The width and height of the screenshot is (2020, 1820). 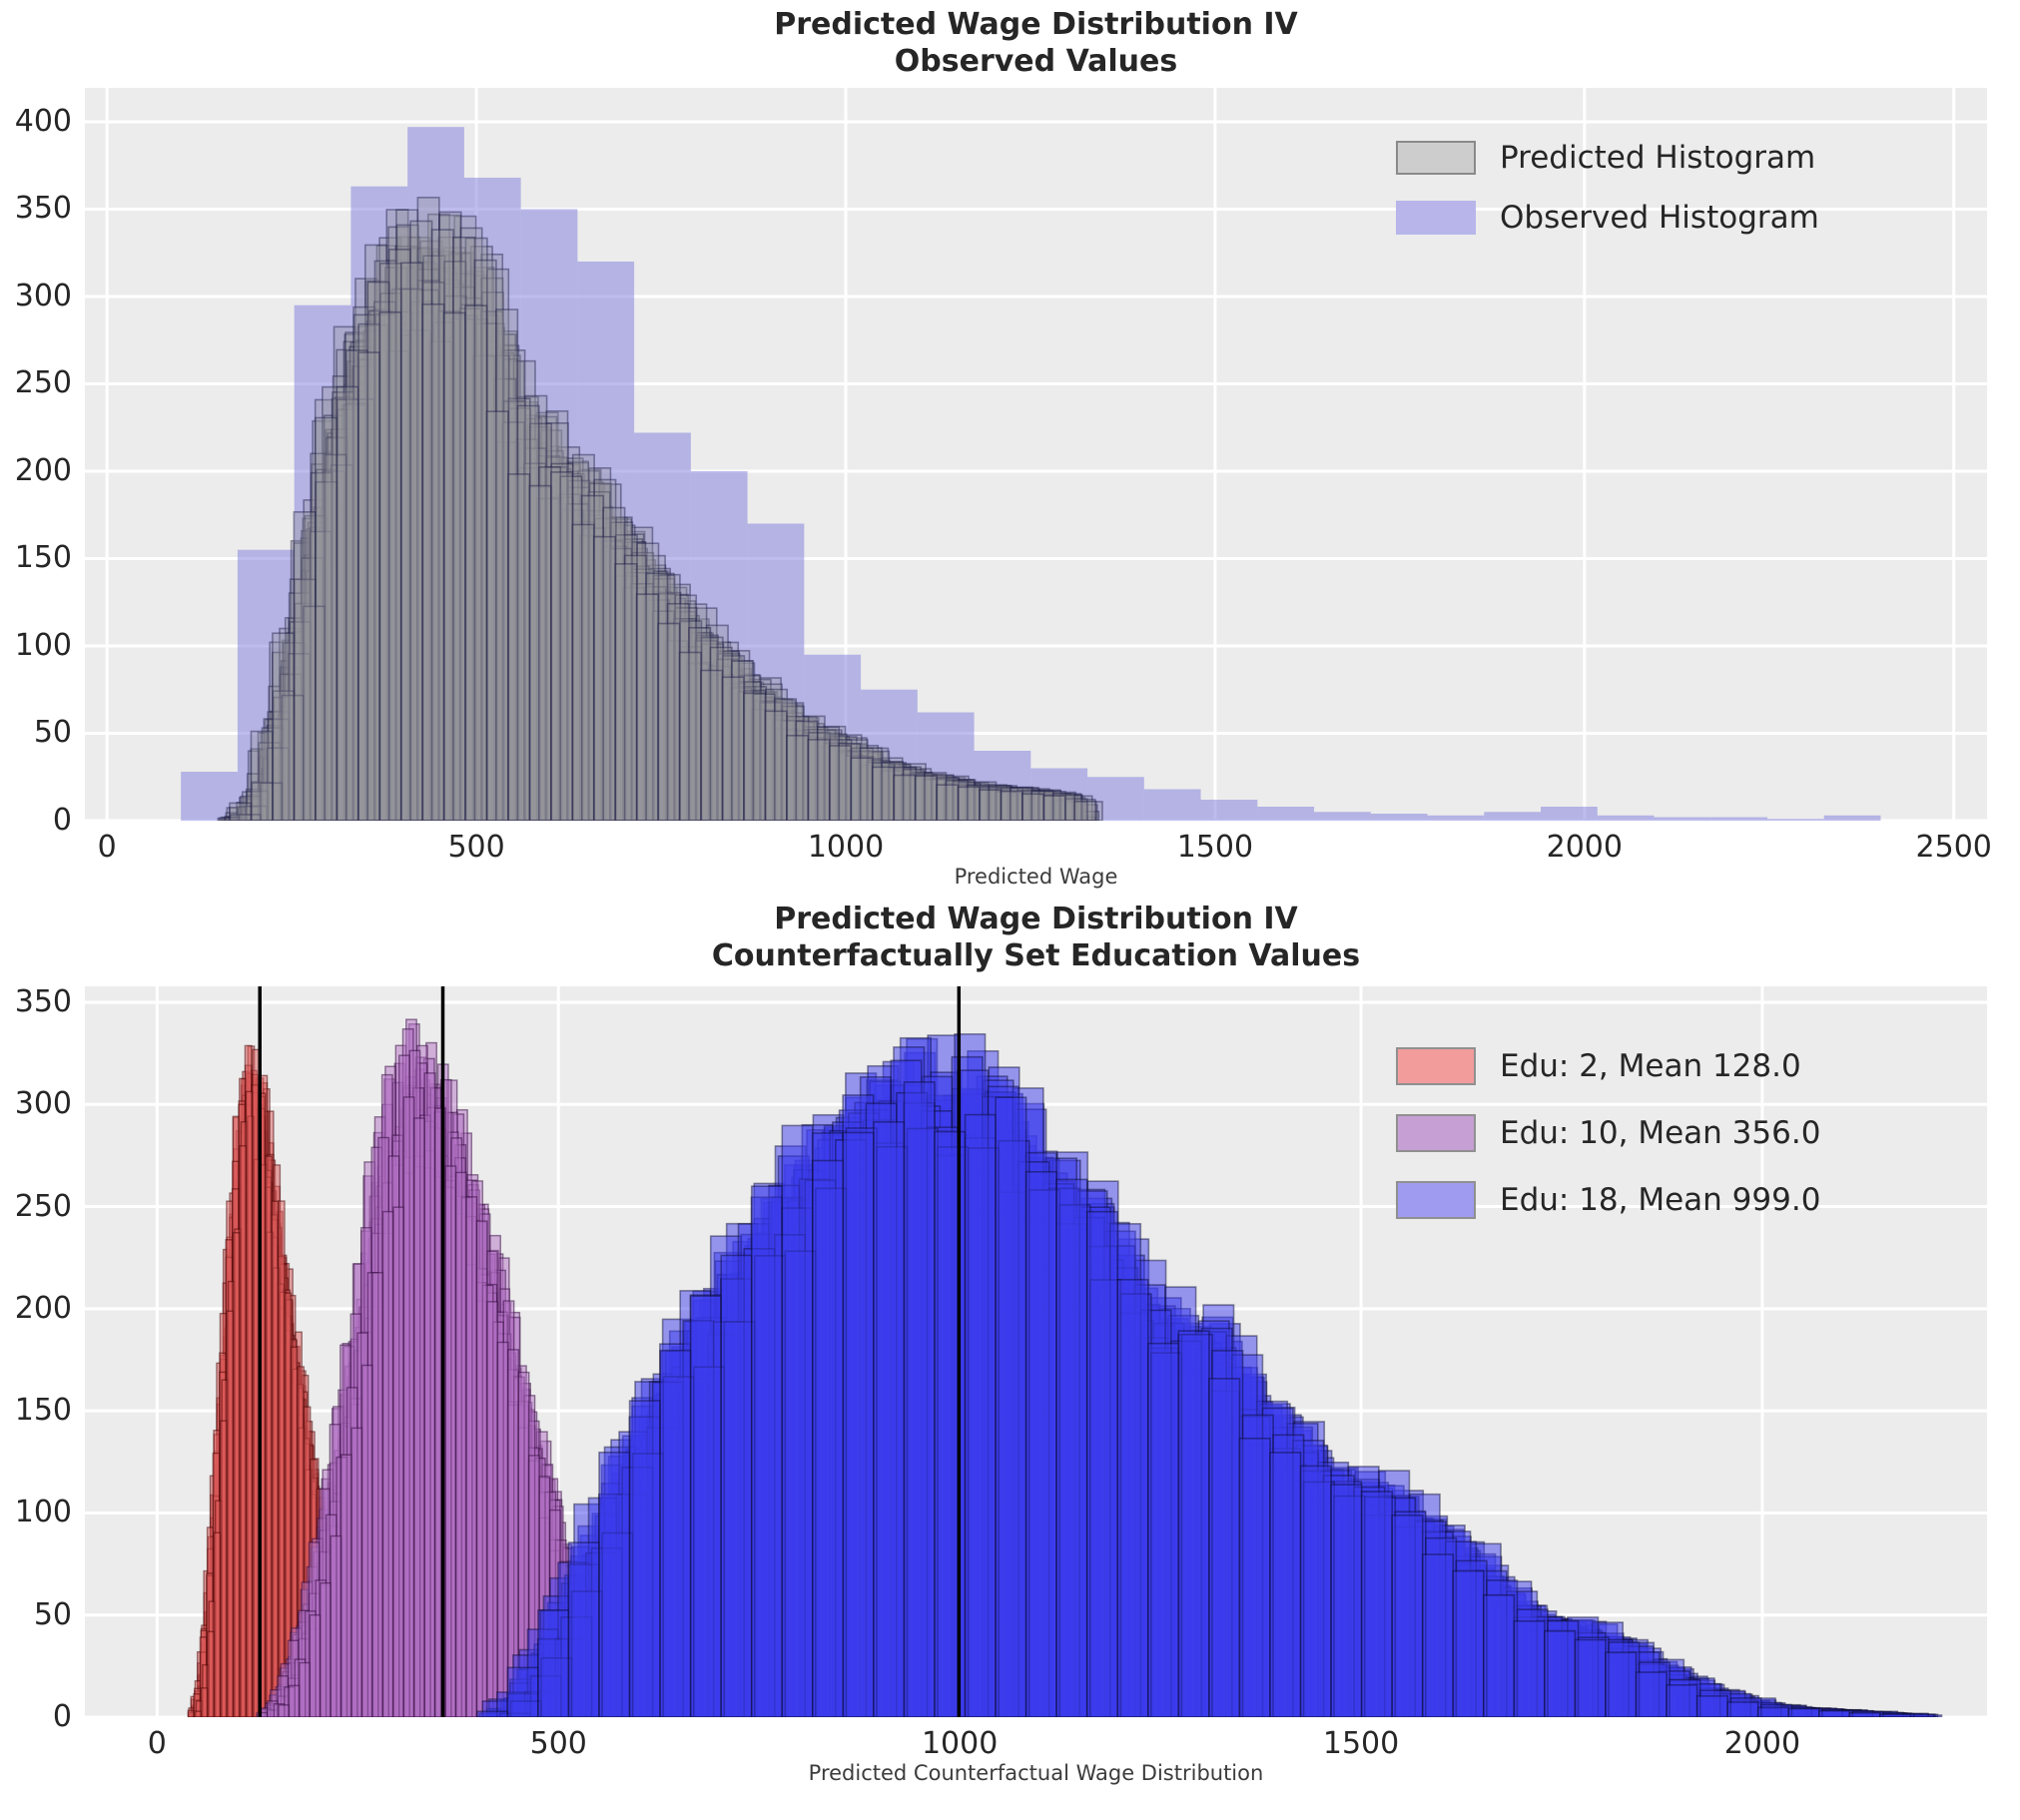 I want to click on chart1-legend: Predicted Histogram Observed Histogram, so click(x=1607, y=188).